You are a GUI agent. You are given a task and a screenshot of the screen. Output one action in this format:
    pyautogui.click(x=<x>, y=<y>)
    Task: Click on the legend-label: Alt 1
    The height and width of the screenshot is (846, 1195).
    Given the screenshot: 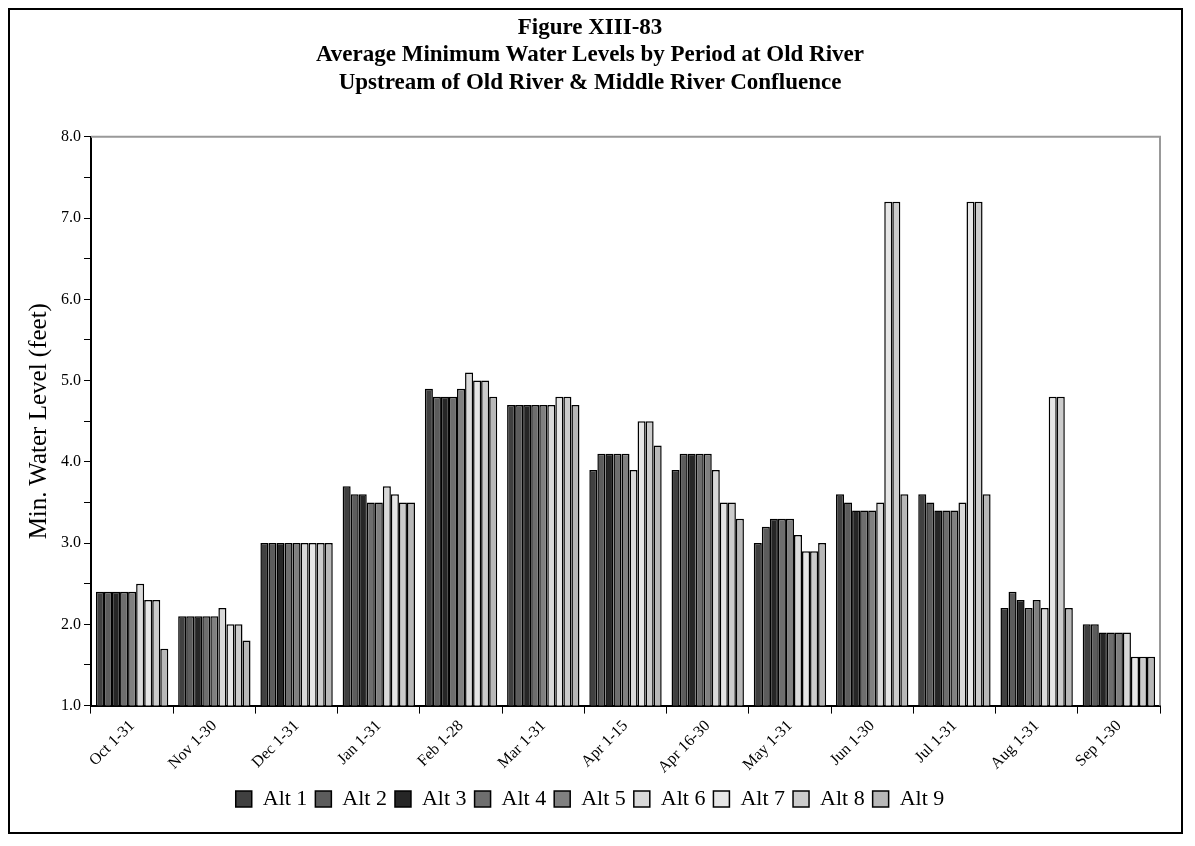 What is the action you would take?
    pyautogui.click(x=285, y=797)
    